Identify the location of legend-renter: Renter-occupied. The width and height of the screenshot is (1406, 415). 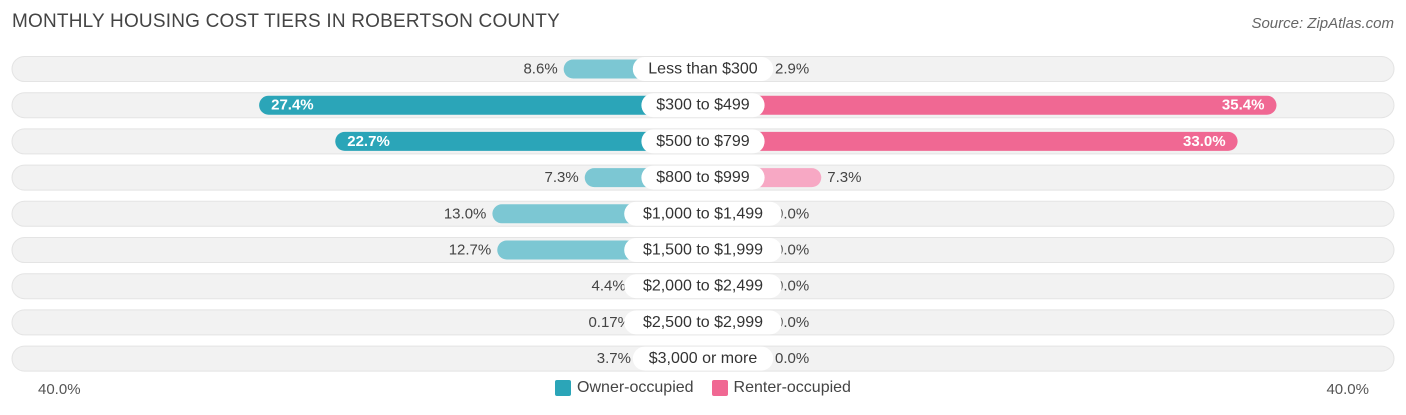
(781, 388).